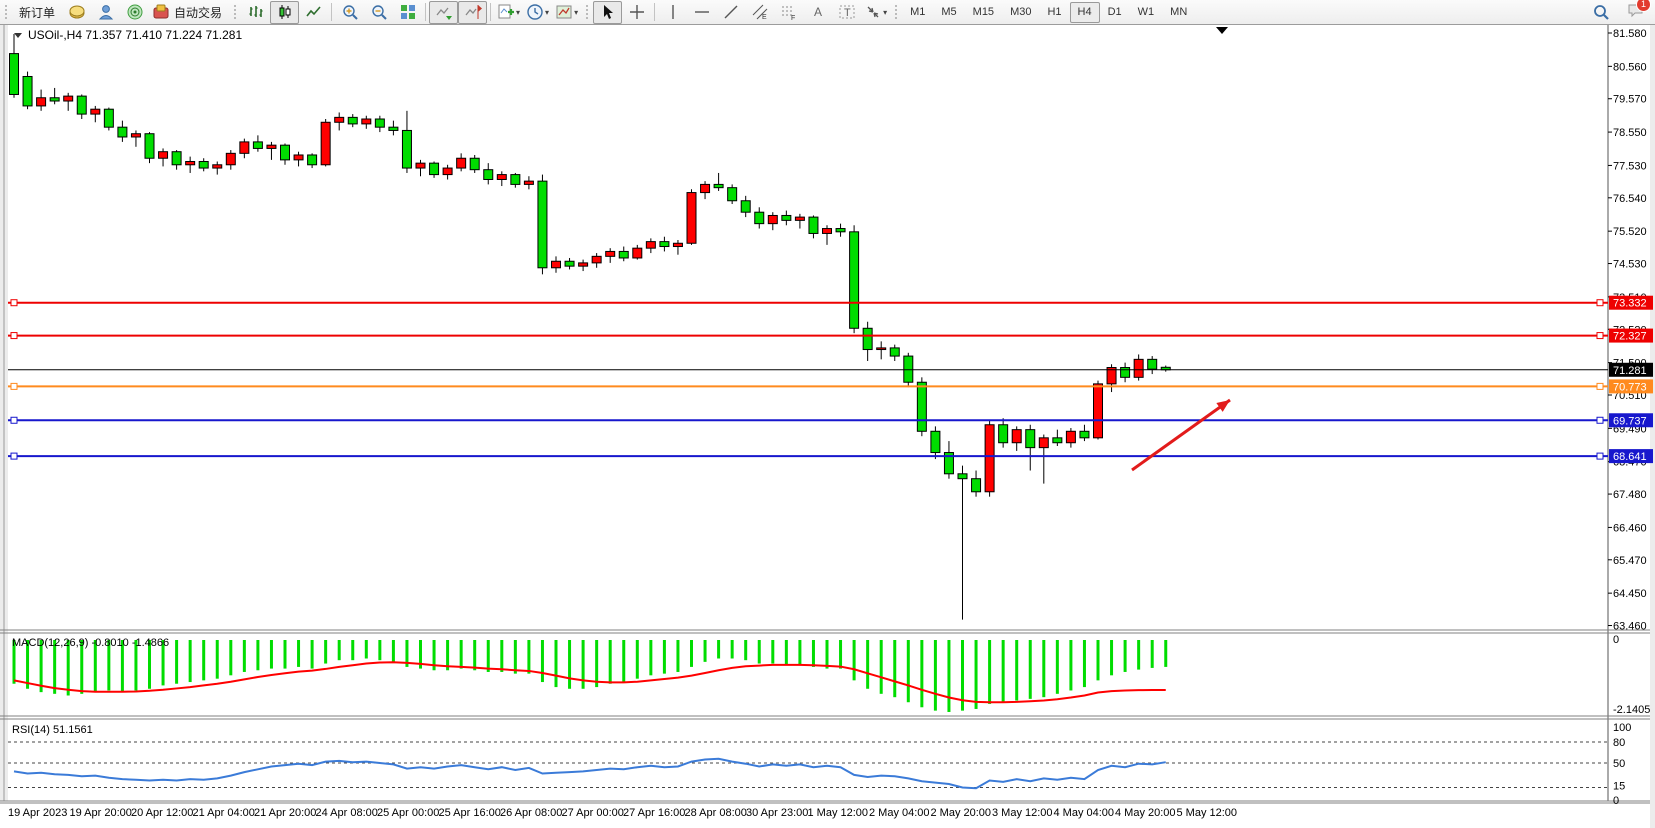  Describe the element at coordinates (1630, 166) in the screenshot. I see `svg-text: 77.530` at that location.